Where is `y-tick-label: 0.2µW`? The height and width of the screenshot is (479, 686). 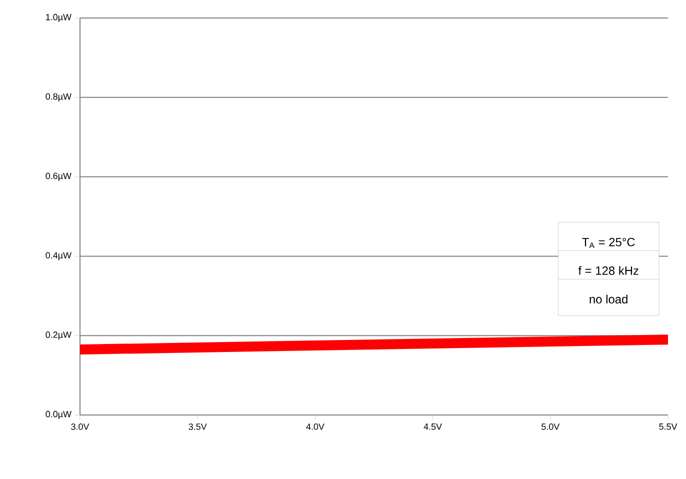 y-tick-label: 0.2µW is located at coordinates (59, 336).